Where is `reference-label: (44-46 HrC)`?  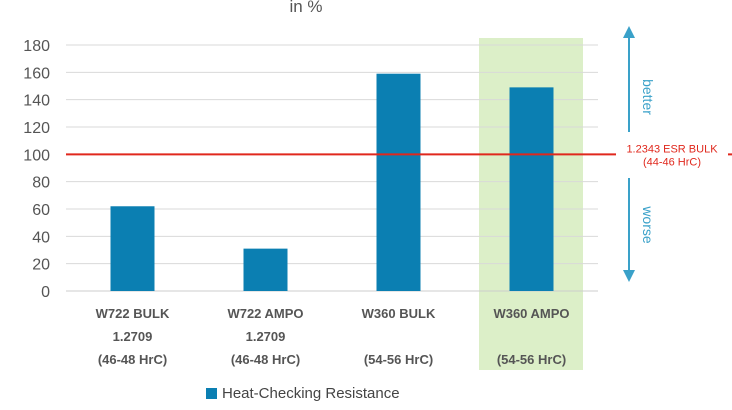 reference-label: (44-46 HrC) is located at coordinates (672, 162).